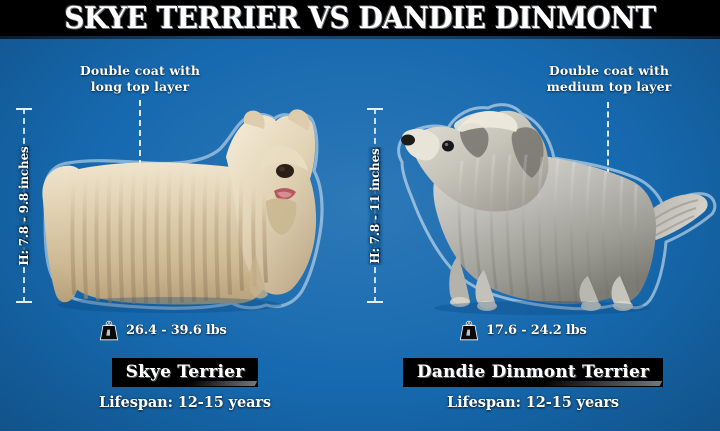 Image resolution: width=720 pixels, height=431 pixels. I want to click on leader-line-skye, so click(140, 143).